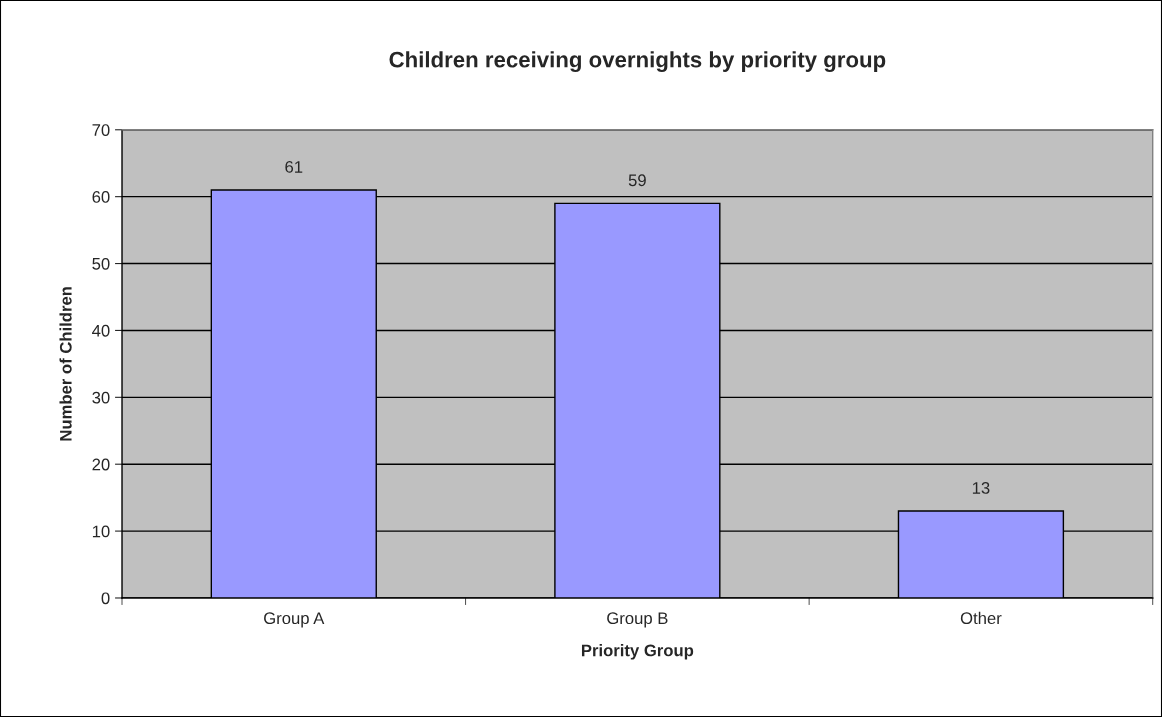 The height and width of the screenshot is (717, 1162). What do you see at coordinates (101, 330) in the screenshot?
I see `y-tick-label: 40` at bounding box center [101, 330].